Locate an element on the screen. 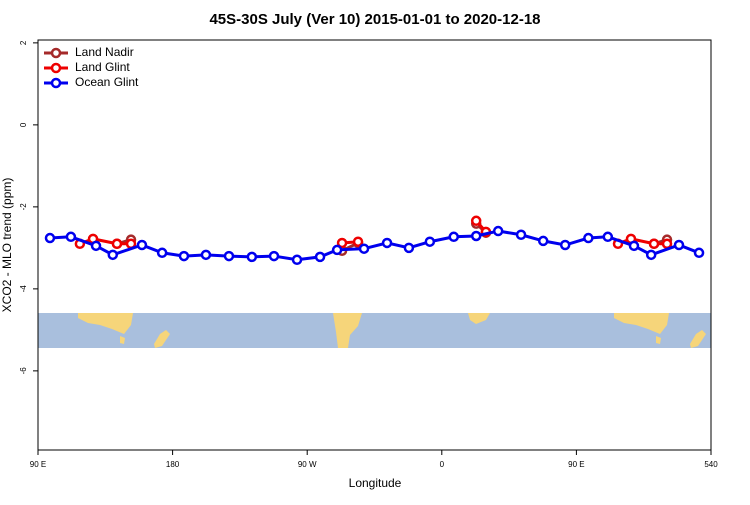 The width and height of the screenshot is (750, 505). x-tick-label: 180 is located at coordinates (173, 464).